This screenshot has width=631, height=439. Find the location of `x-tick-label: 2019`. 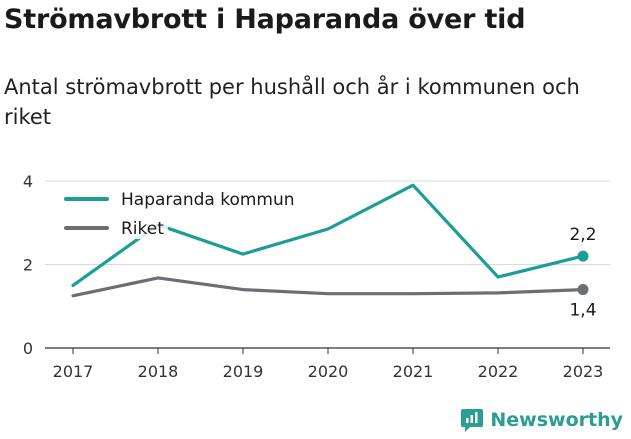

x-tick-label: 2019 is located at coordinates (243, 371).